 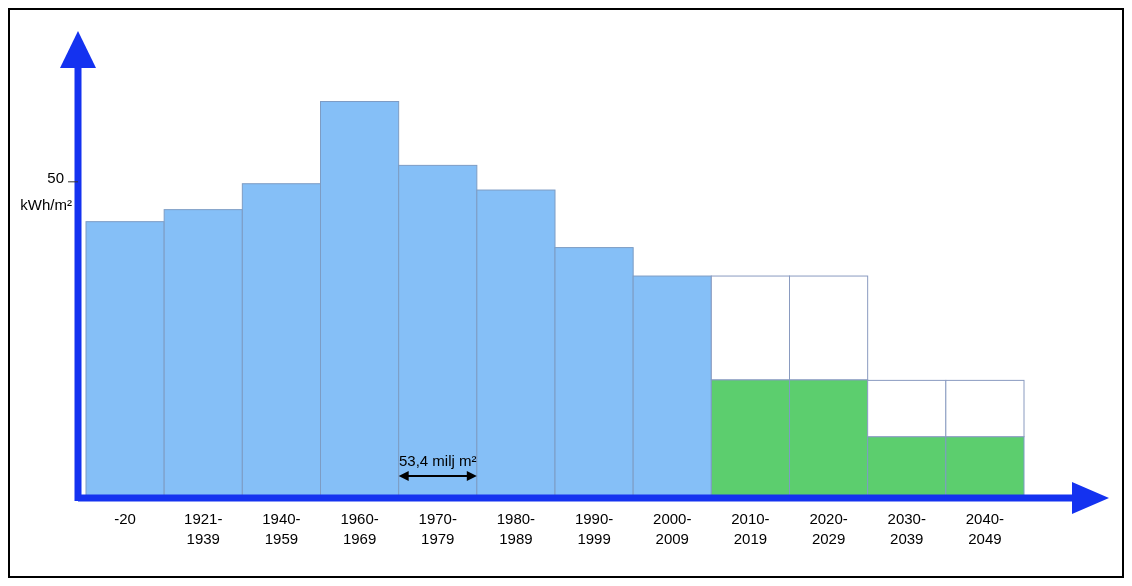 I want to click on x-tick-label: 1940-1959, so click(x=281, y=528).